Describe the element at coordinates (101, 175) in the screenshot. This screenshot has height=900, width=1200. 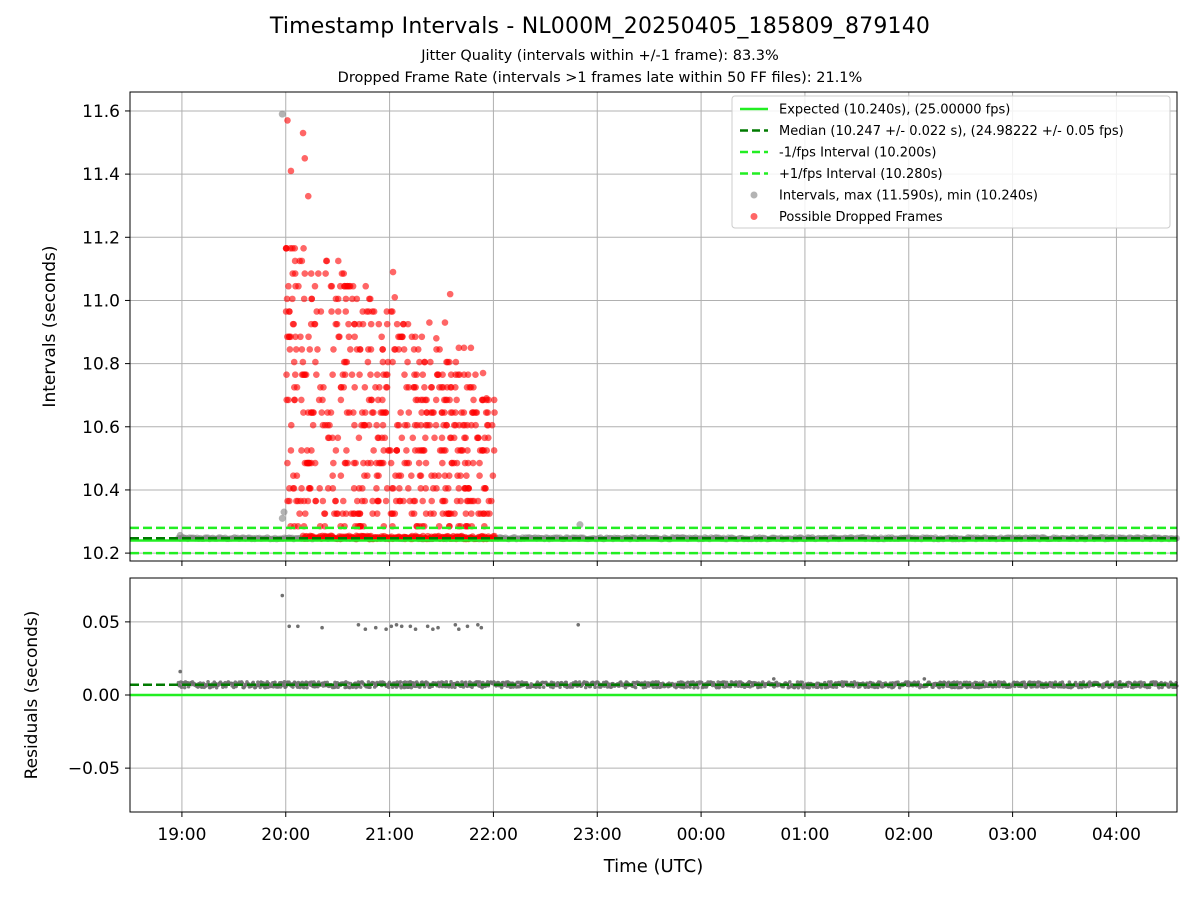
I see `y-tick-label: 11.4` at that location.